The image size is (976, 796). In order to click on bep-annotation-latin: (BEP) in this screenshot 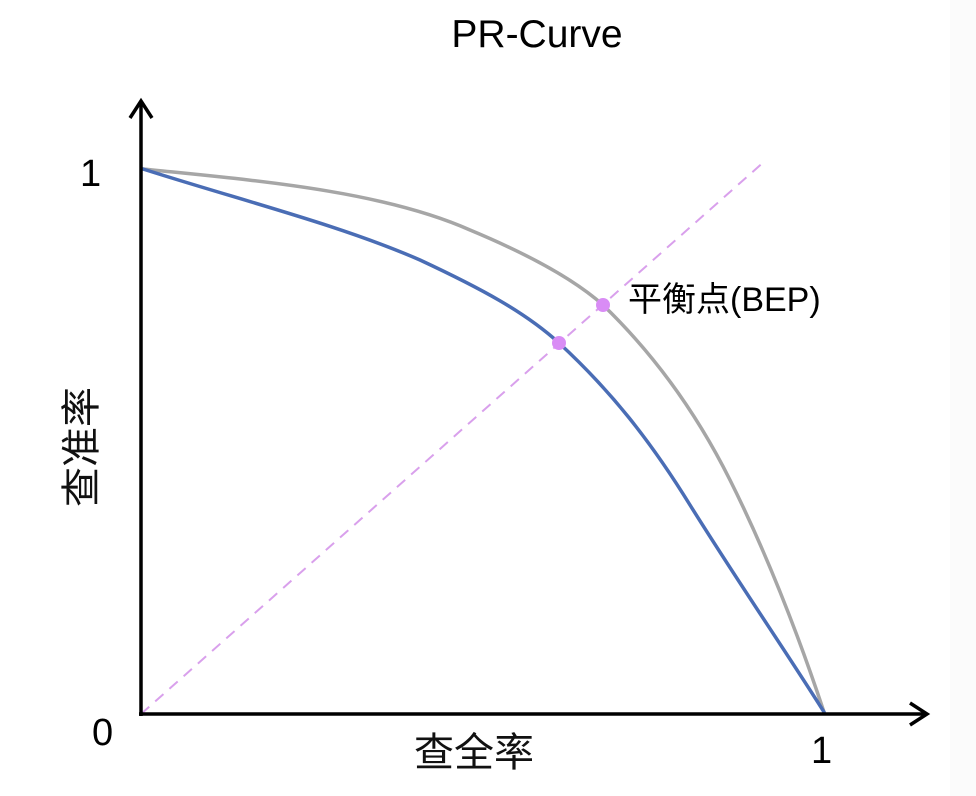, I will do `click(775, 300)`.